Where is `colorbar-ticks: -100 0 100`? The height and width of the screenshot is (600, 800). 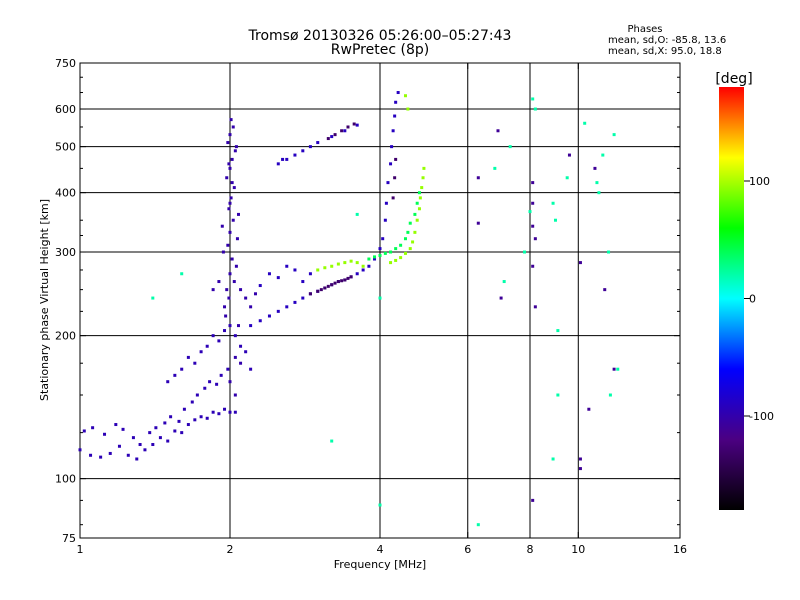 colorbar-ticks: -100 0 100 is located at coordinates (759, 299).